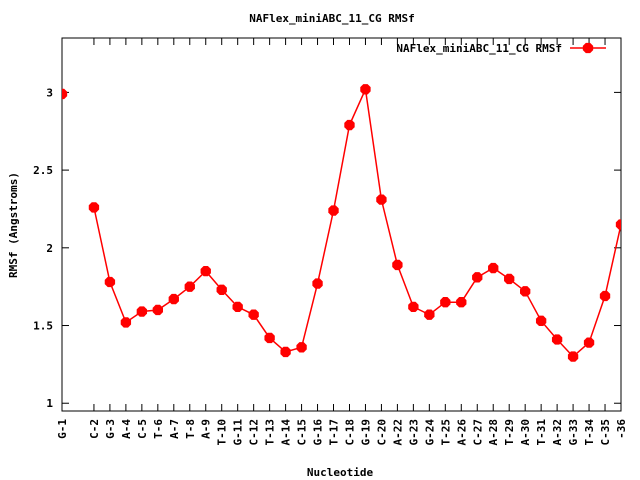 The height and width of the screenshot is (480, 640). Describe the element at coordinates (541, 432) in the screenshot. I see `x-tick-label: T-31` at that location.